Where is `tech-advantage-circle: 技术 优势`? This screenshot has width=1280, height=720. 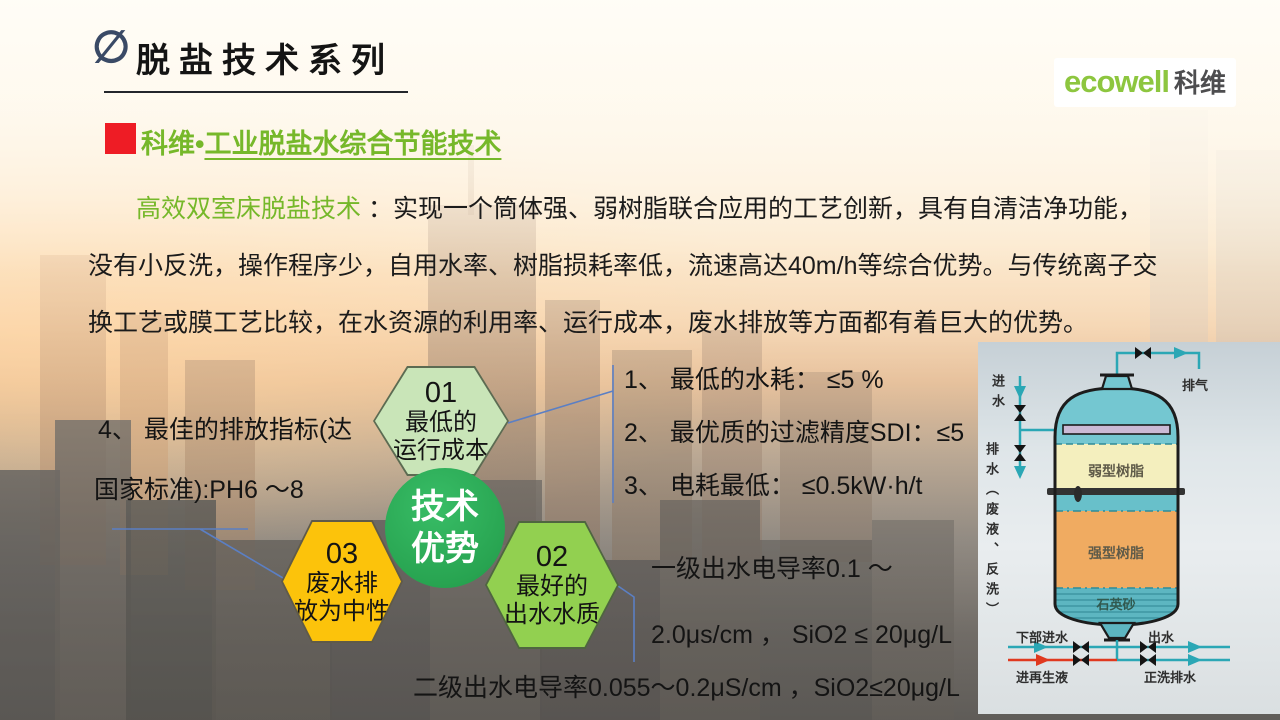 tech-advantage-circle: 技术 优势 is located at coordinates (445, 528).